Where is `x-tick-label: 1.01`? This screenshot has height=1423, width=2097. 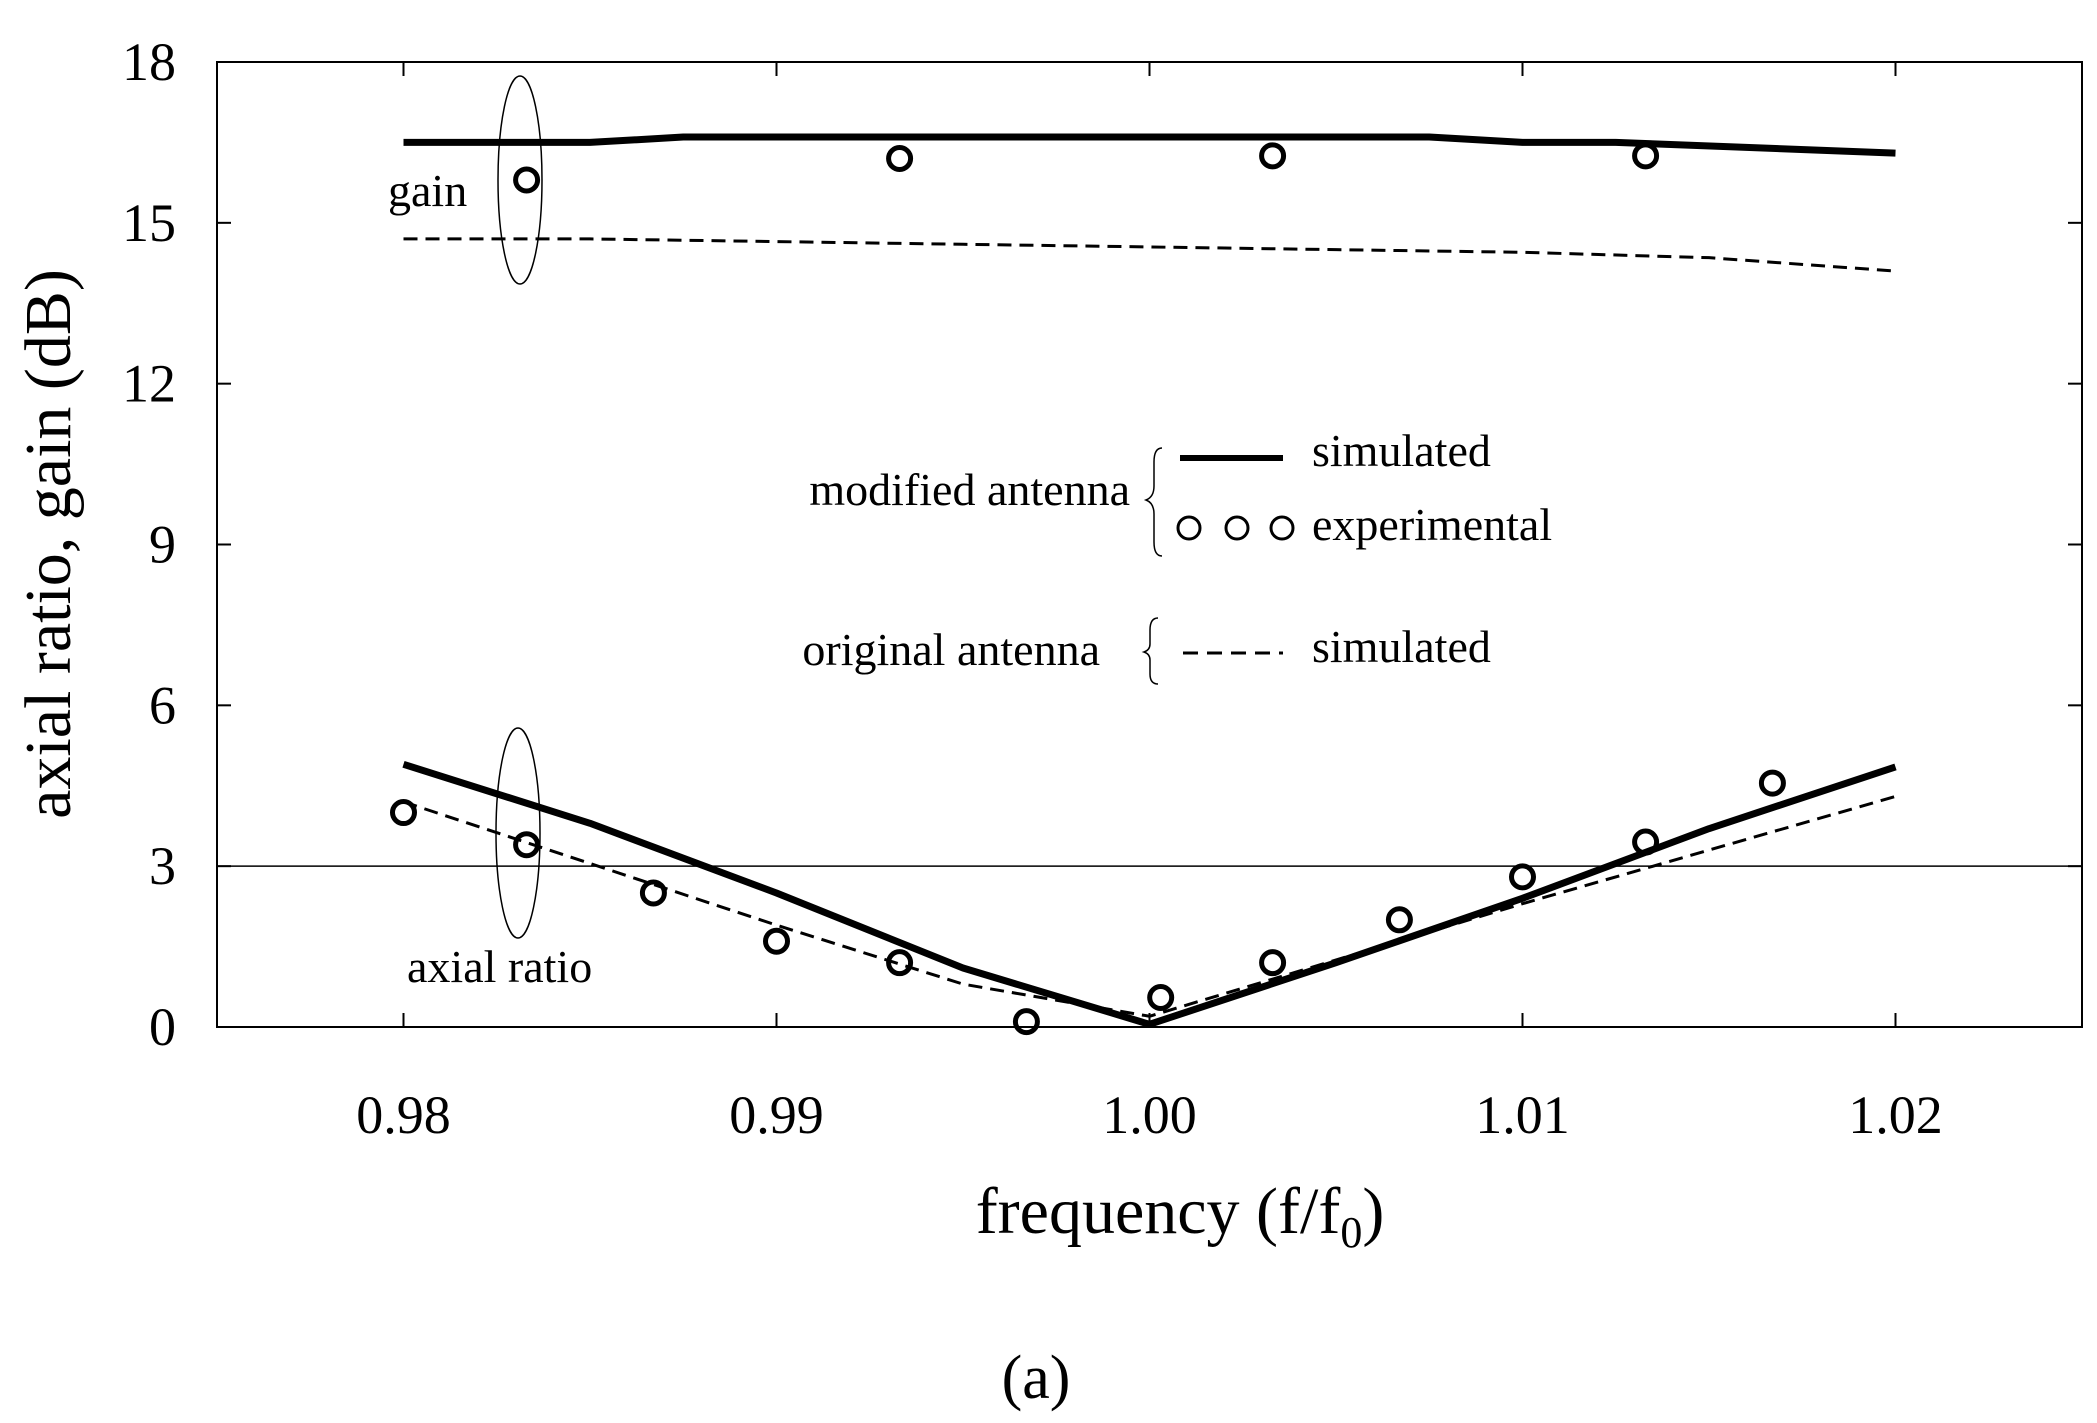
x-tick-label: 1.01 is located at coordinates (1522, 1115).